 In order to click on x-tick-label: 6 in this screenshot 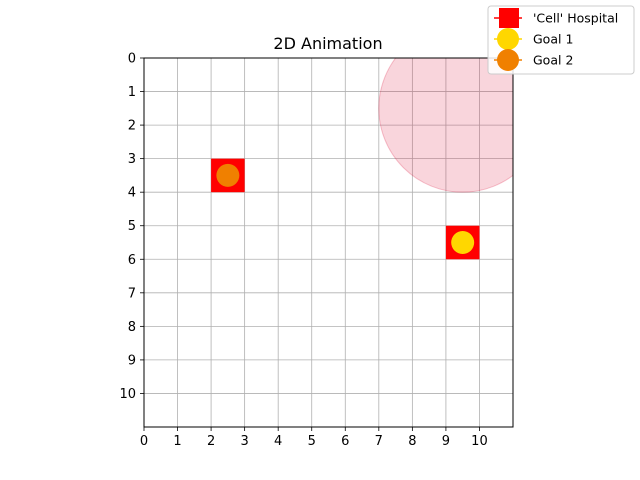, I will do `click(345, 441)`.